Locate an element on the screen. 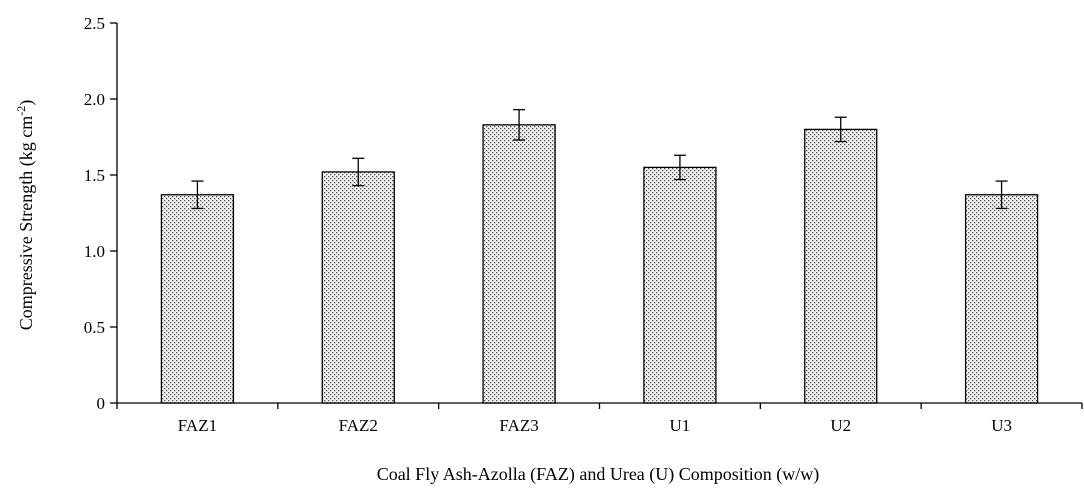 The height and width of the screenshot is (491, 1084). x-tick-label-faz3: FAZ3 is located at coordinates (518, 425).